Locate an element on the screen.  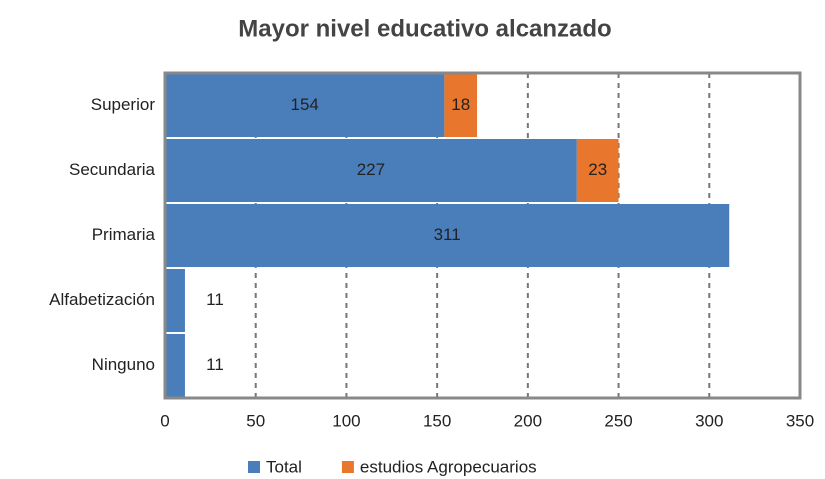
y-tick-label: Ninguno is located at coordinates (123, 364).